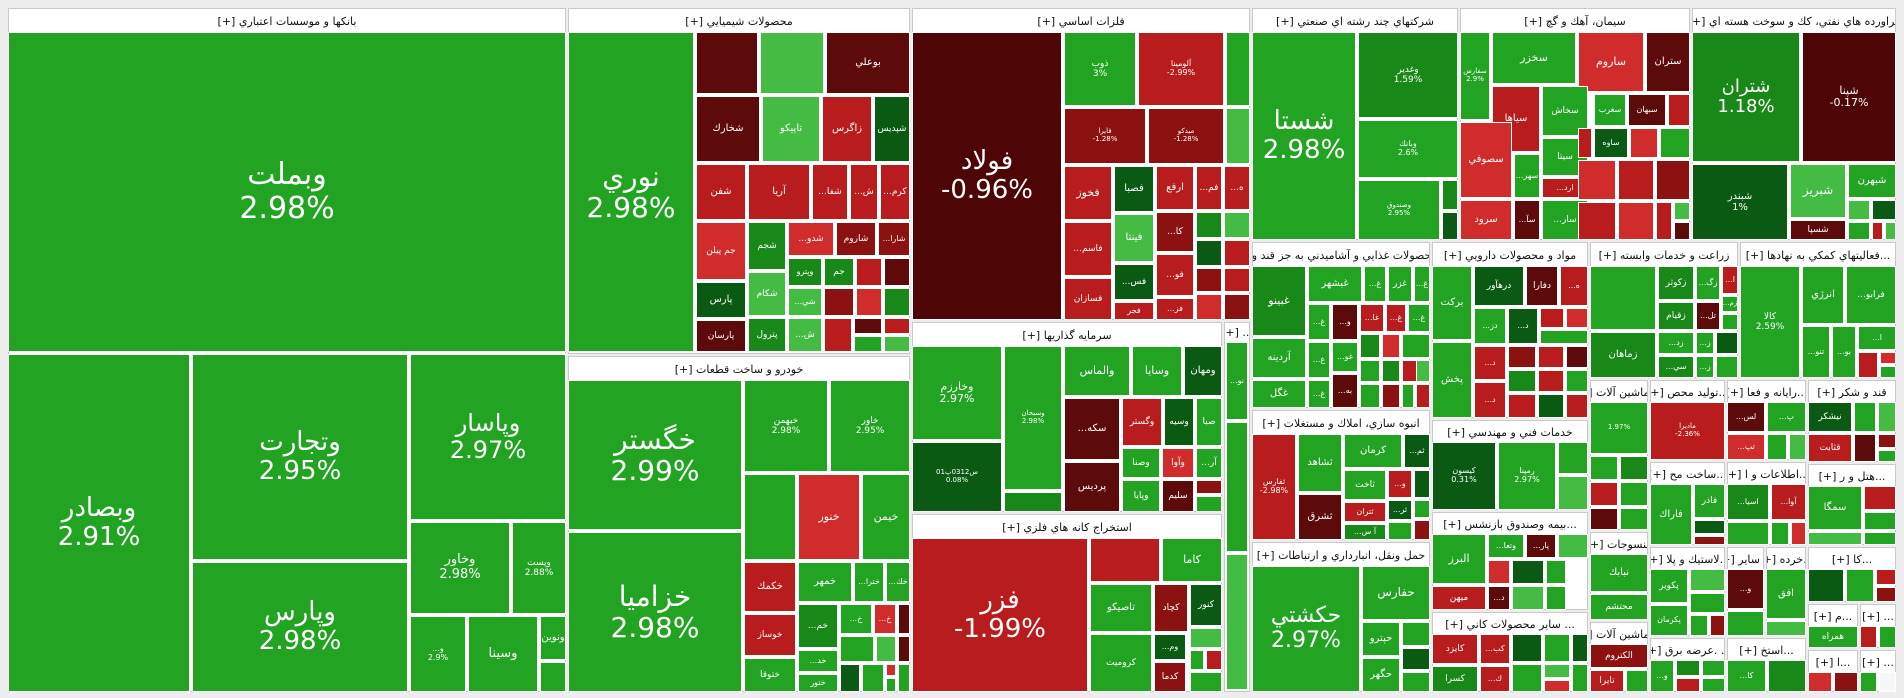 The width and height of the screenshot is (1904, 698). Describe the element at coordinates (818, 683) in the screenshot. I see `stock-tile-ختور: ختور` at that location.